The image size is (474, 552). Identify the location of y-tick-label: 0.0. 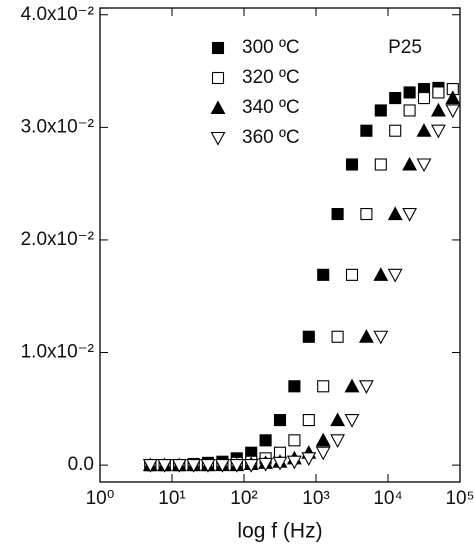
(81, 464).